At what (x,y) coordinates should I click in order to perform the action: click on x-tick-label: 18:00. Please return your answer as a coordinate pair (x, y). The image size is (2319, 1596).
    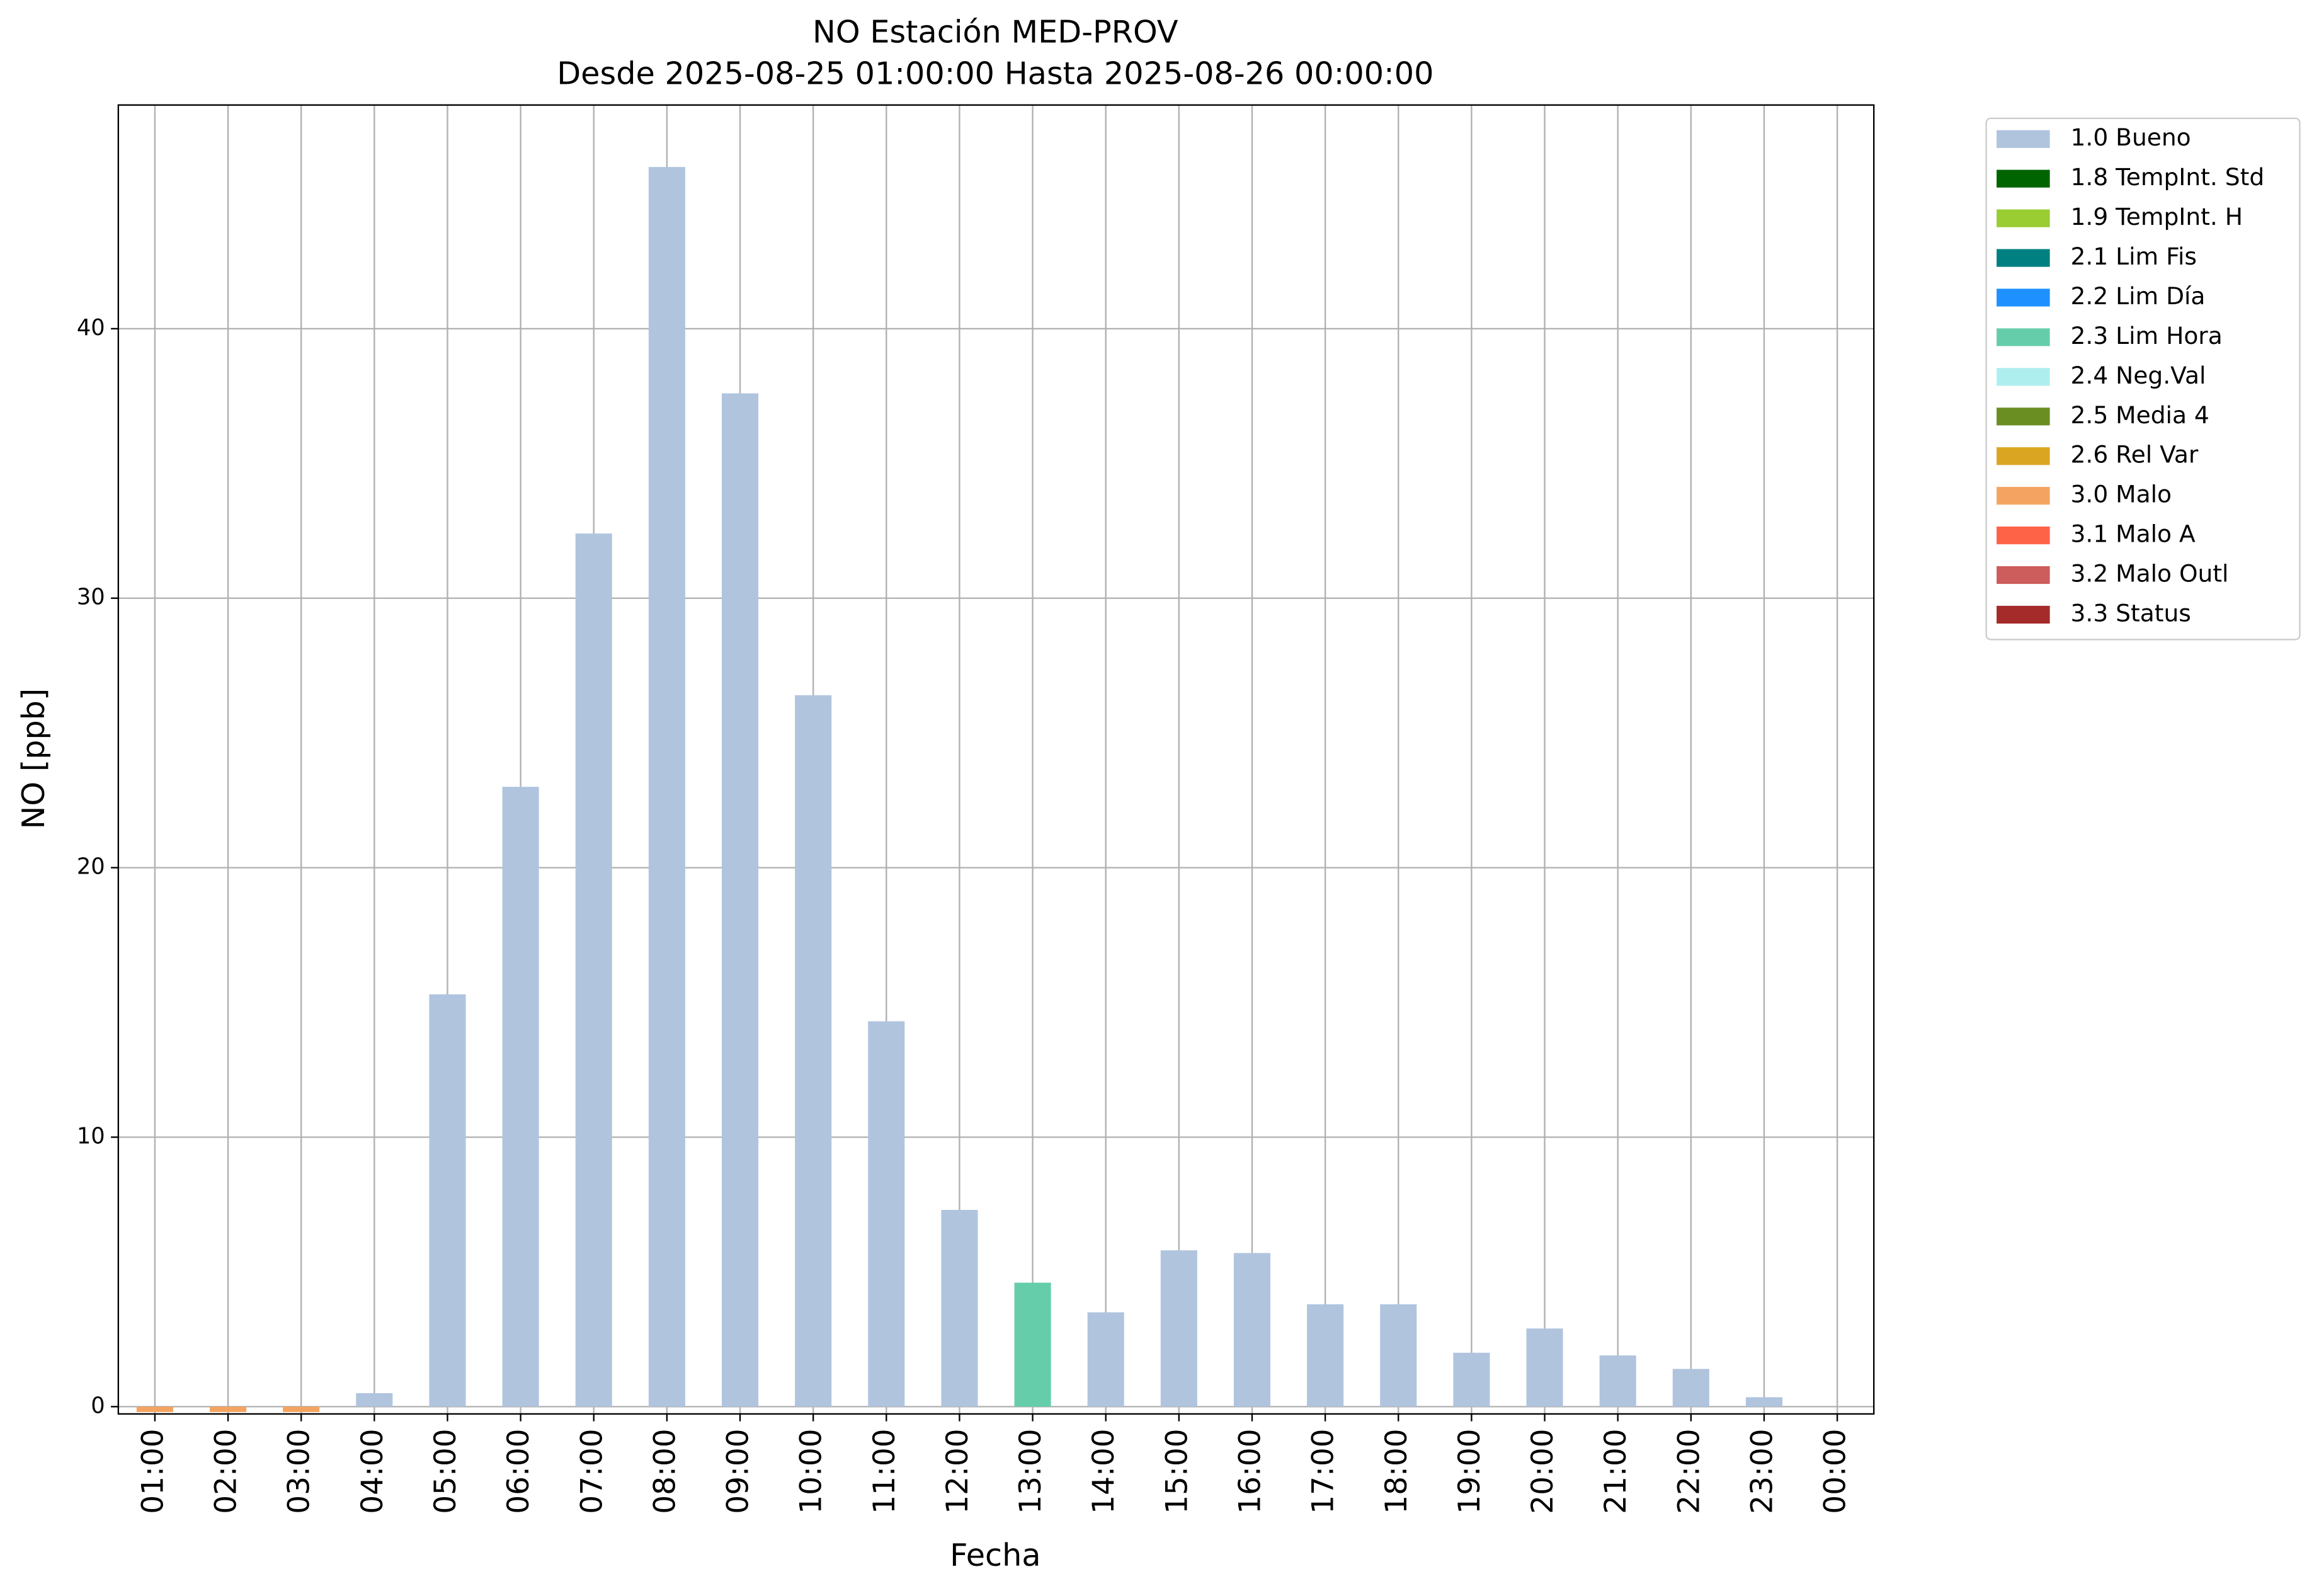
    Looking at the image, I should click on (1396, 1470).